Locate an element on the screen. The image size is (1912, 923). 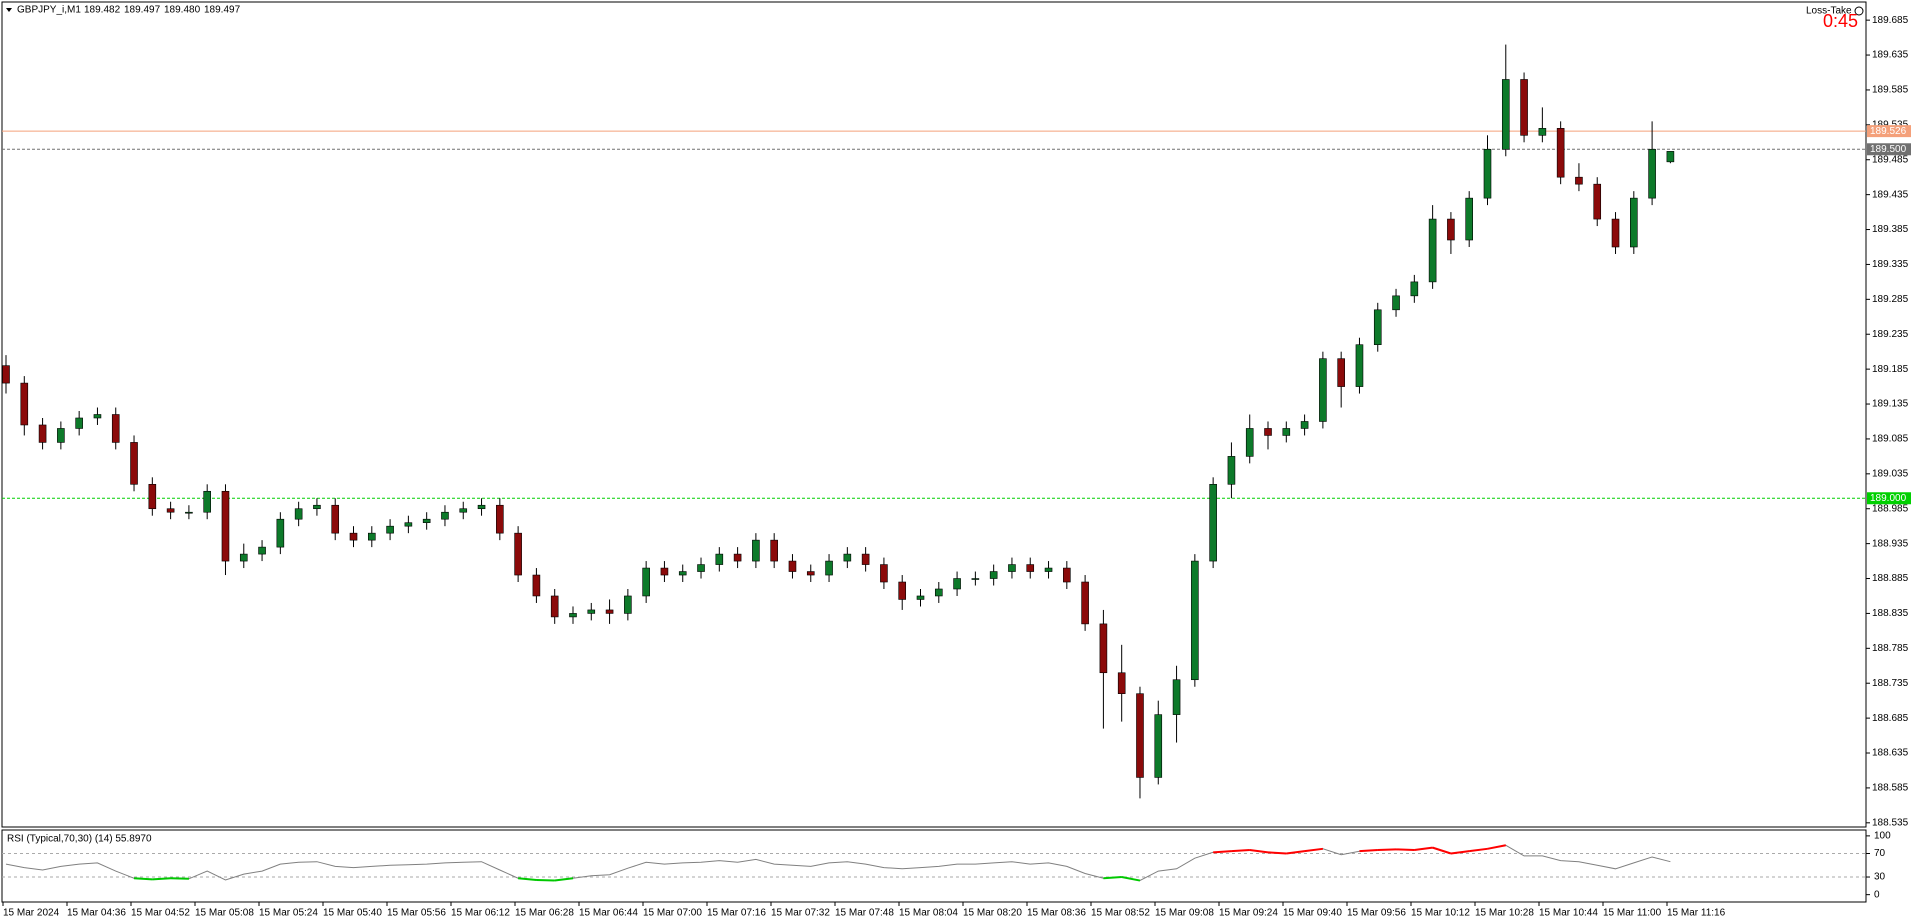
x-tick-label: 15 Mar 06:28 is located at coordinates (544, 913).